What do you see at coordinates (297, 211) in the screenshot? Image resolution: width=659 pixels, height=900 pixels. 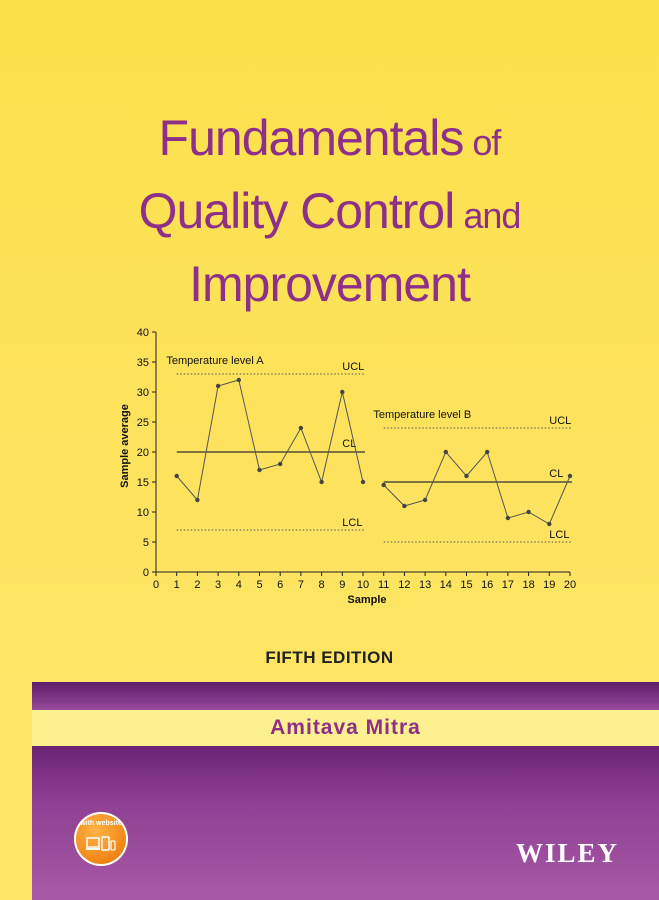 I see `title-word-quality-control: Quality Control` at bounding box center [297, 211].